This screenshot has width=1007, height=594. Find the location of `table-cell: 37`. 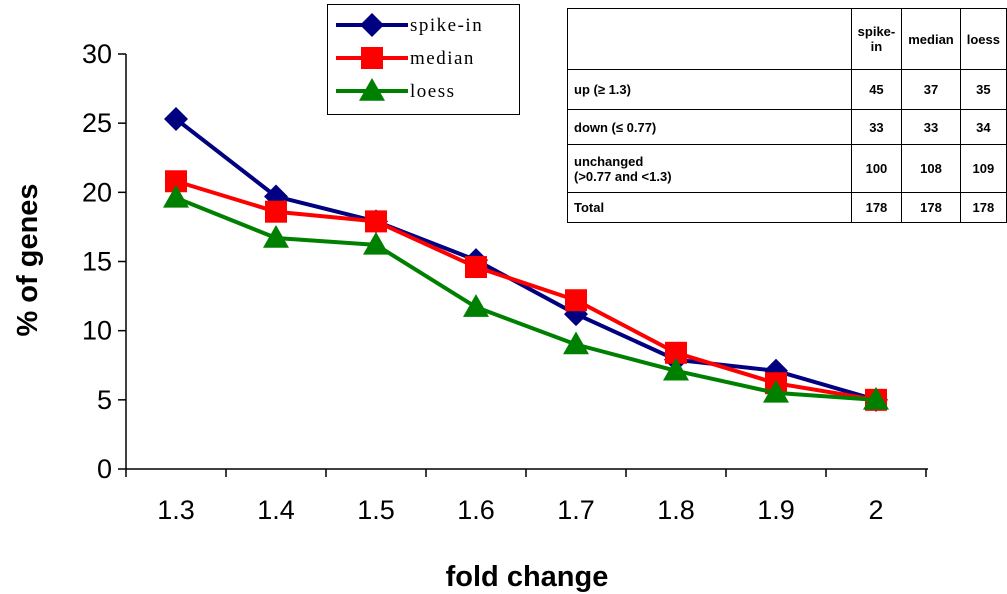

table-cell: 37 is located at coordinates (931, 89).